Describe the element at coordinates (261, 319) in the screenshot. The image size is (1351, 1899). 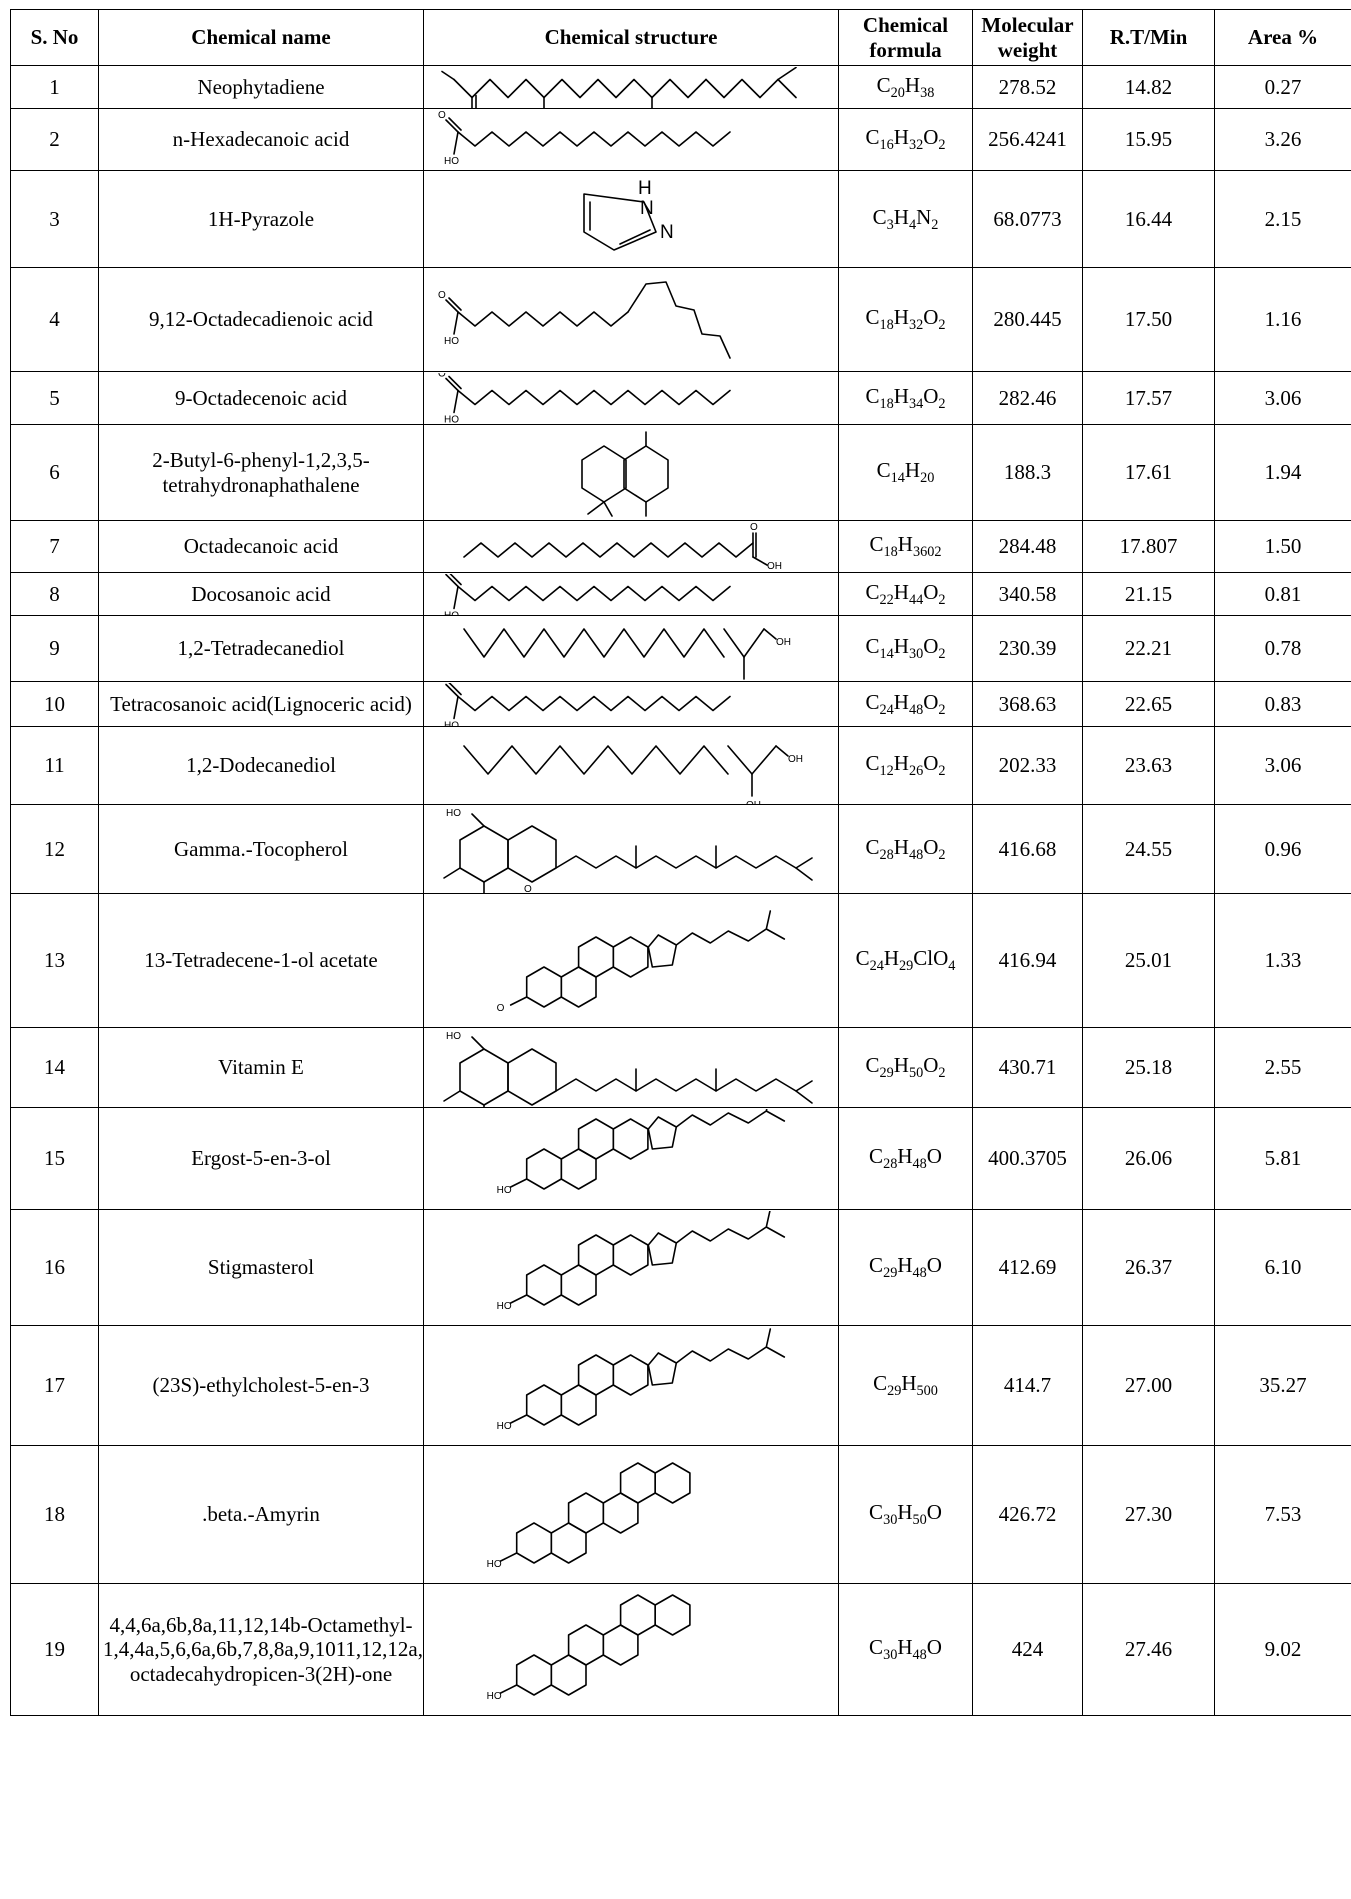
I see `chemical-name-cell: 9,12-Octadecadienoic acid` at that location.